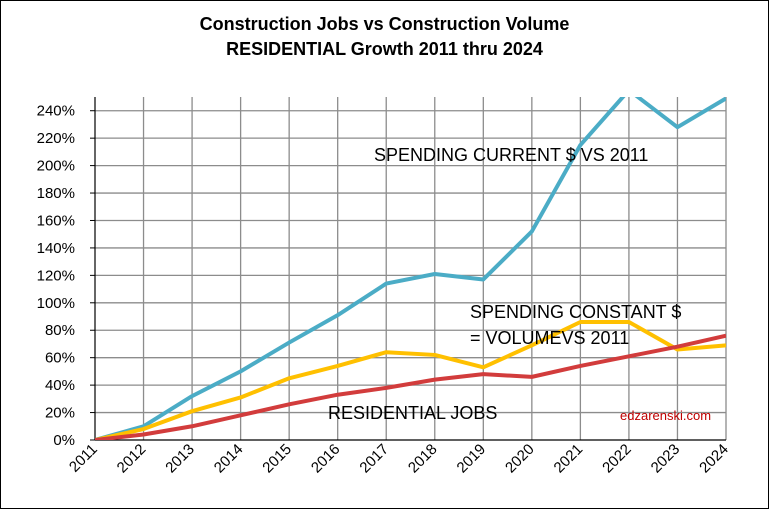 This screenshot has width=769, height=509. I want to click on y-tick-label: 80%, so click(60, 330).